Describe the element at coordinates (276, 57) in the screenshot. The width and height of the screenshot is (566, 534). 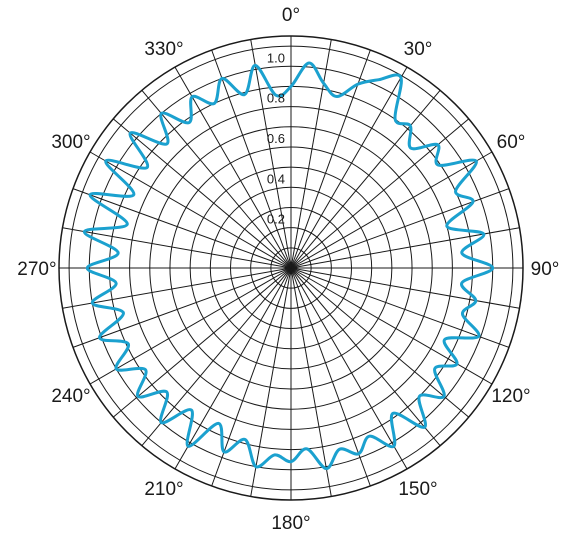
I see `radius-tick-label: 1.0` at that location.